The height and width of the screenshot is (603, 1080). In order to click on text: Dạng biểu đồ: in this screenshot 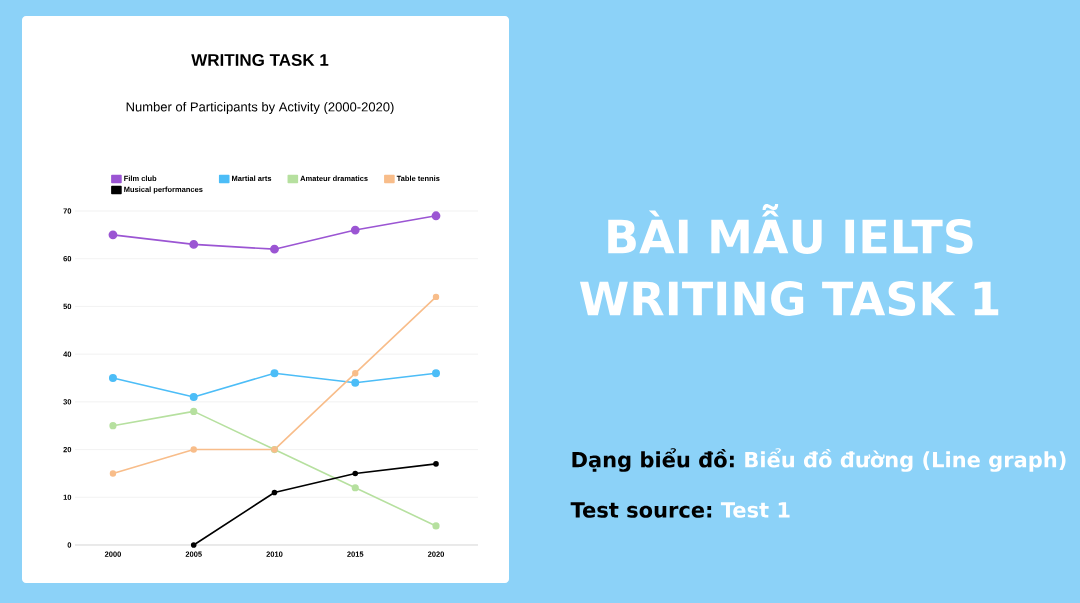, I will do `click(653, 460)`.